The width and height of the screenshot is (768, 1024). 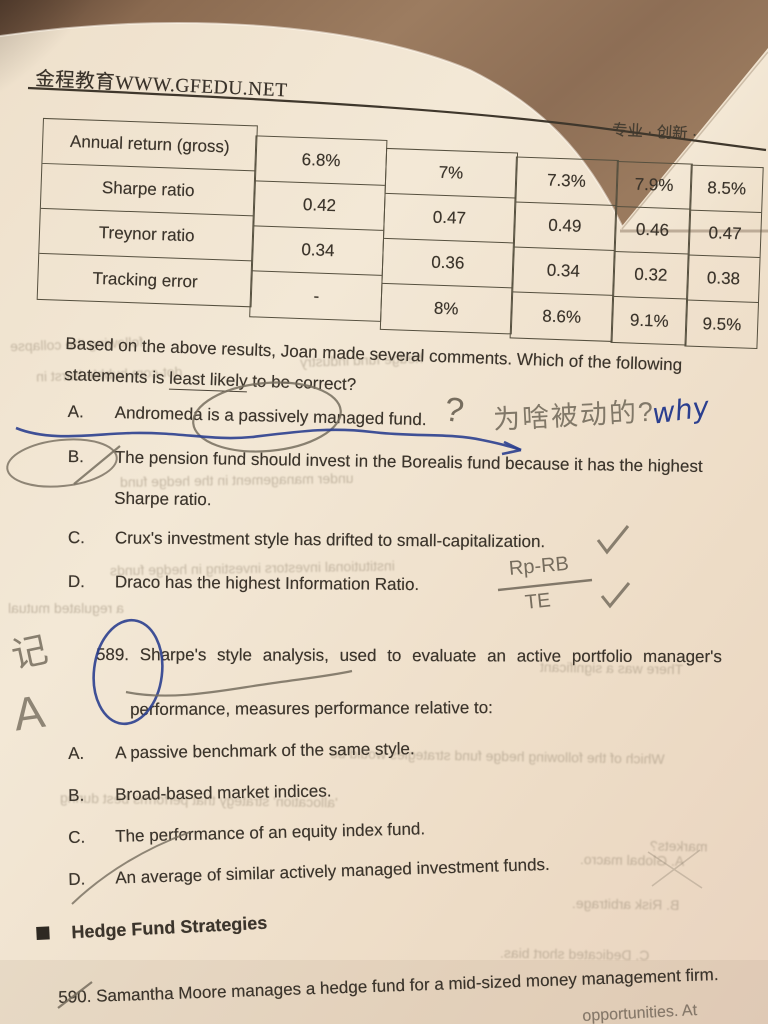 What do you see at coordinates (208, 380) in the screenshot?
I see `least-likely-underlined: least likely` at bounding box center [208, 380].